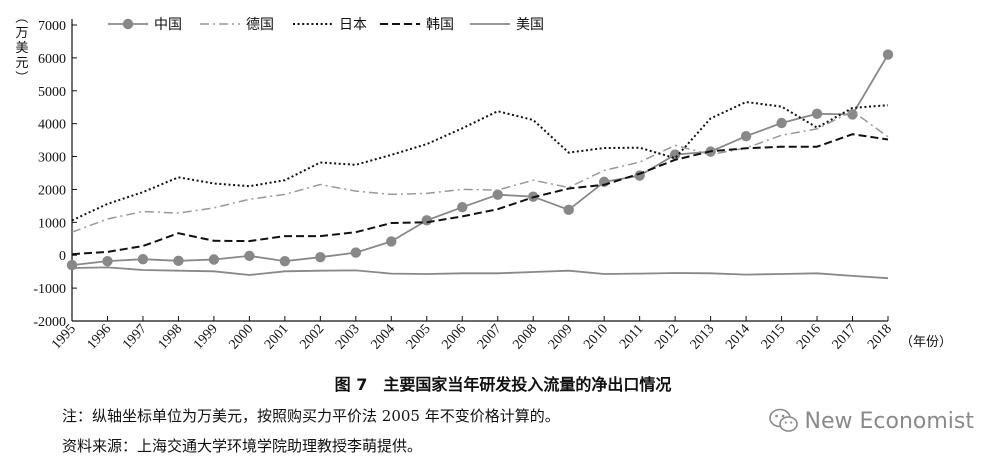 This screenshot has height=464, width=1006. Describe the element at coordinates (667, 337) in the screenshot. I see `x-tick-label: 2012` at that location.